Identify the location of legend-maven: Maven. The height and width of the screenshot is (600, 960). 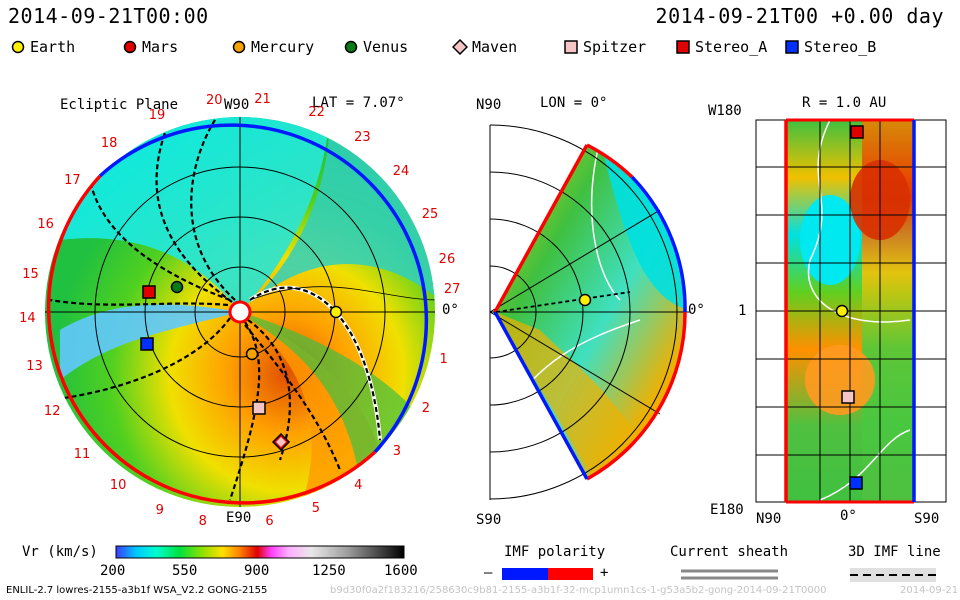
(484, 47).